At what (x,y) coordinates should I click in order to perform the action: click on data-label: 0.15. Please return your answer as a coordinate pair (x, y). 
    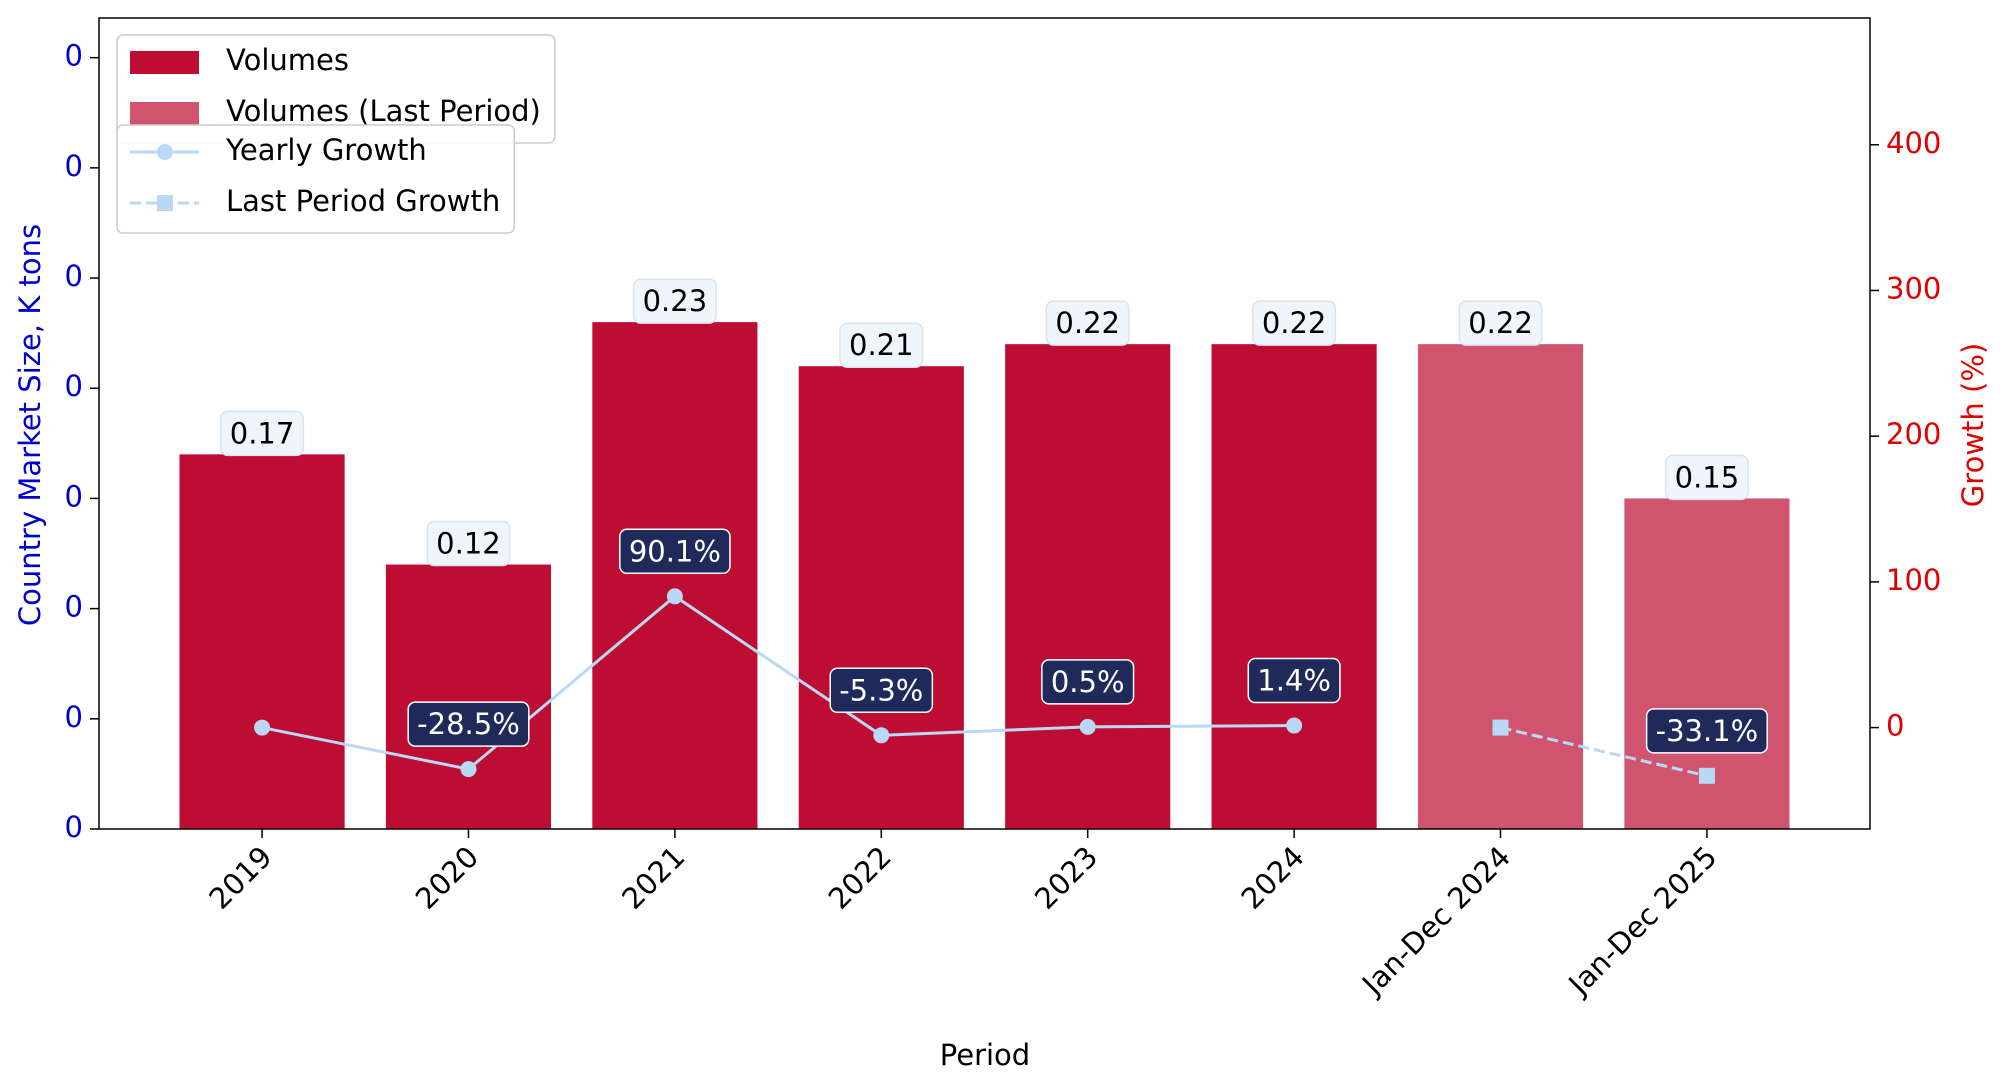
    Looking at the image, I should click on (1707, 477).